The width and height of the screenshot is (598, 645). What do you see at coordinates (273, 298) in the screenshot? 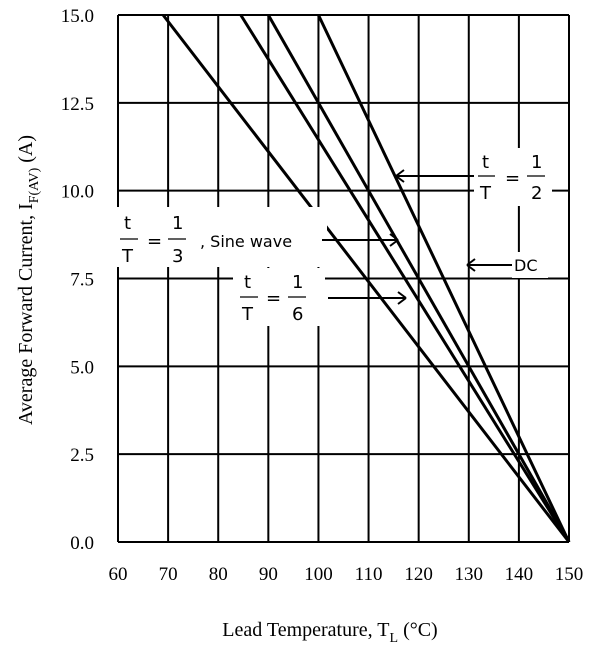
I see `annotation-sixth-eq: =` at bounding box center [273, 298].